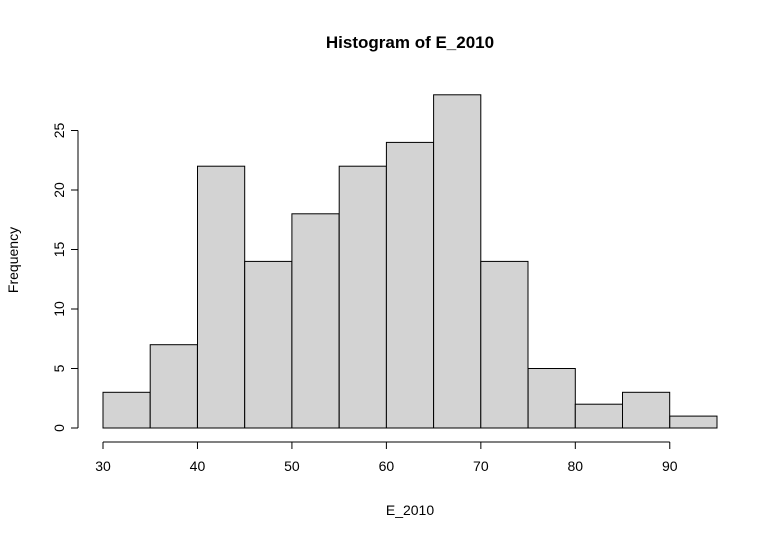 This screenshot has height=540, width=782. I want to click on y-tick-label: 25, so click(59, 131).